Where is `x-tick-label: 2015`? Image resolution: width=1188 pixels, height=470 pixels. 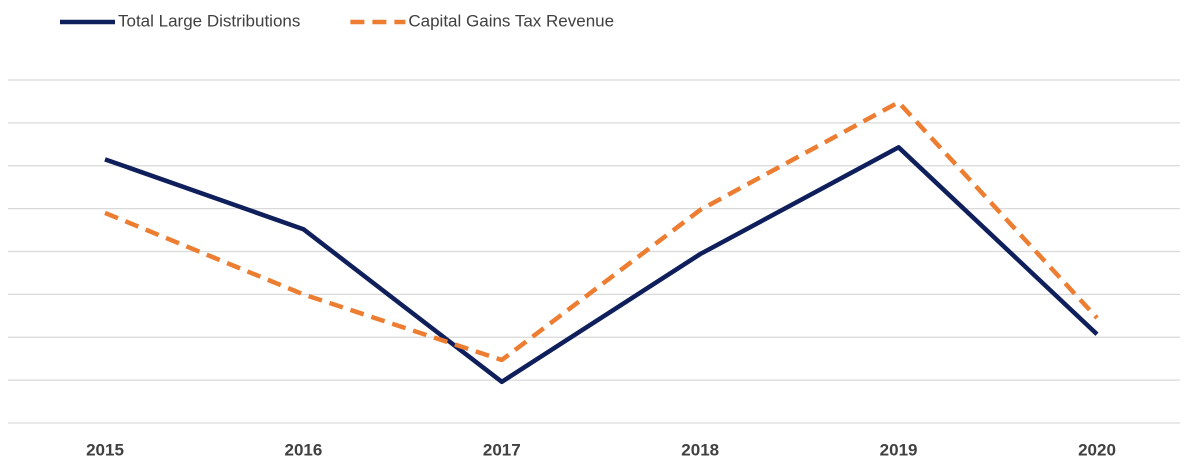
x-tick-label: 2015 is located at coordinates (105, 449).